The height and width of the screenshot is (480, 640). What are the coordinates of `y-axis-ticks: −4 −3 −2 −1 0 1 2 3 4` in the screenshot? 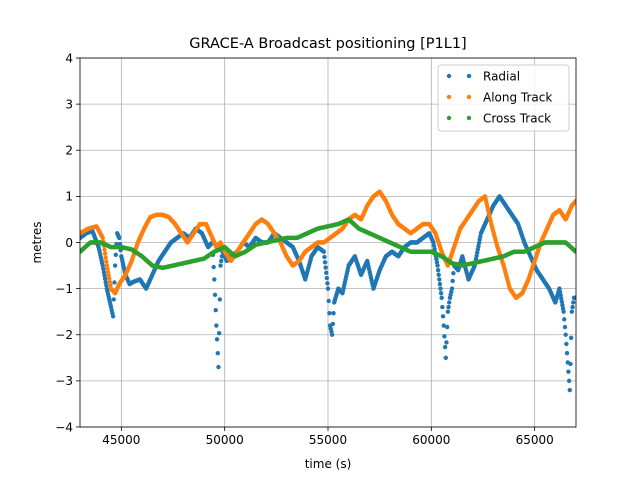 It's located at (67, 242).